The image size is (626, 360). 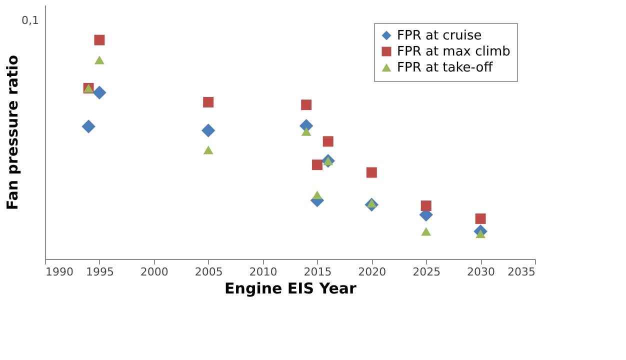 What do you see at coordinates (439, 36) in the screenshot?
I see `legend-label: FPR at cruise` at bounding box center [439, 36].